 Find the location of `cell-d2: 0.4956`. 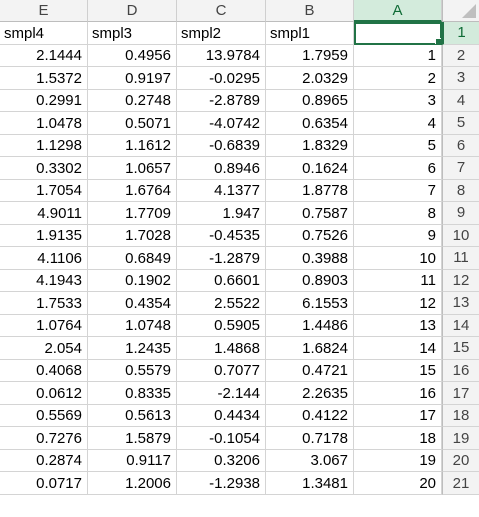

cell-d2: 0.4956 is located at coordinates (132, 56).